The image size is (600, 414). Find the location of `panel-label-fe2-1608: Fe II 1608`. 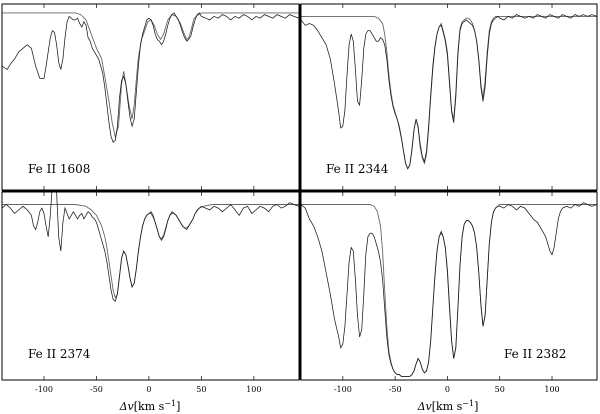

panel-label-fe2-1608: Fe II 1608 is located at coordinates (59, 169).